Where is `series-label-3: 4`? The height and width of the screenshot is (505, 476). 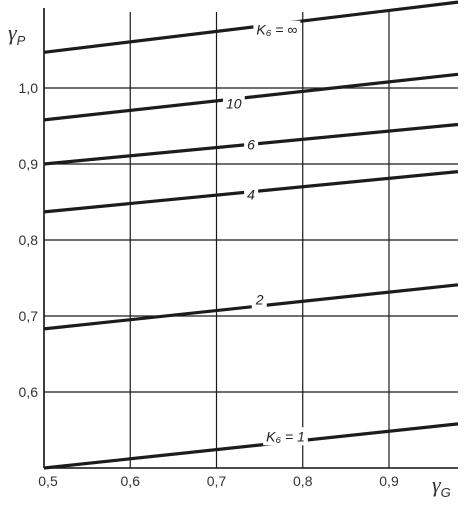 series-label-3: 4 is located at coordinates (251, 195).